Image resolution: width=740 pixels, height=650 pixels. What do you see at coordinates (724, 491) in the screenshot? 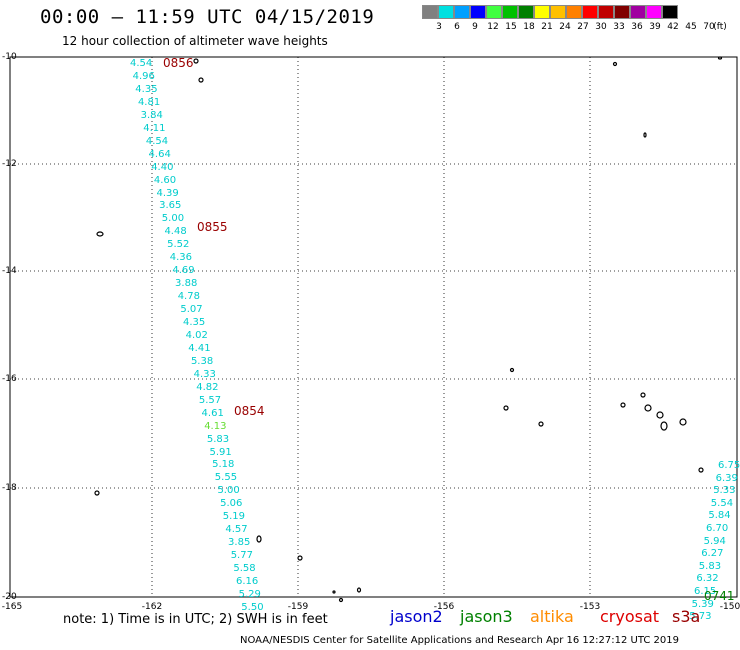
I see `wave-height-value: 5.33` at bounding box center [724, 491].